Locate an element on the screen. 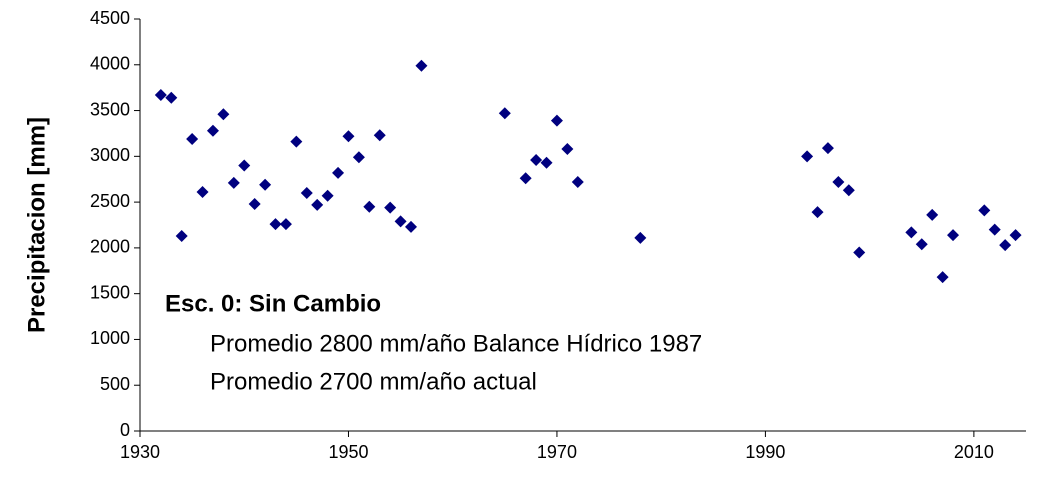  y-tick-label: 3000 is located at coordinates (110, 155).